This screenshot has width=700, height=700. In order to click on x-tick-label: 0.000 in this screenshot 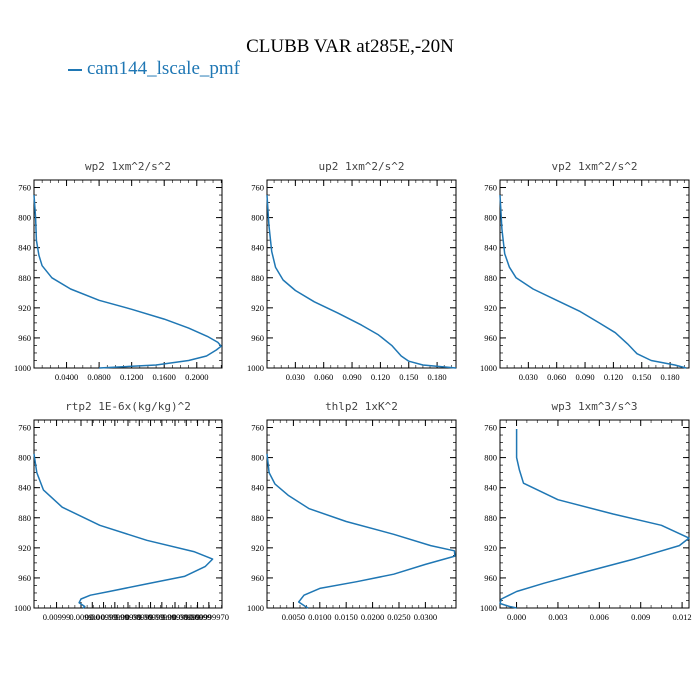, I will do `click(516, 617)`.